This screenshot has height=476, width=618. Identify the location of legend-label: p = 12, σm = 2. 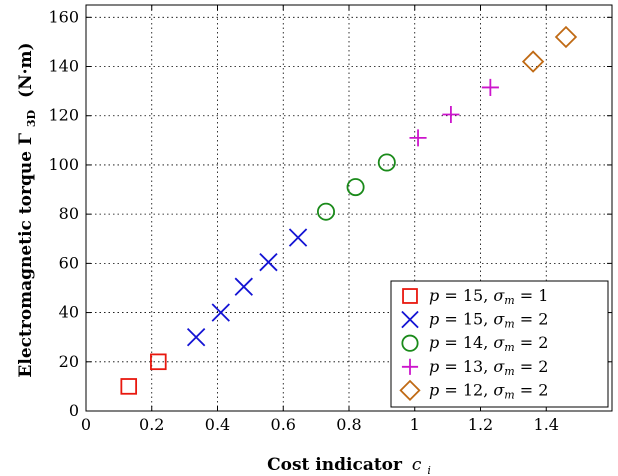
(488, 390).